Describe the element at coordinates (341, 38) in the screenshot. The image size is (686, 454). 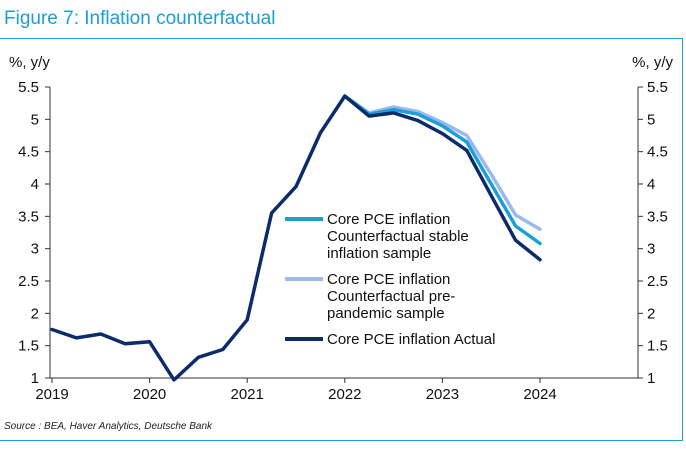
I see `title-rule` at that location.